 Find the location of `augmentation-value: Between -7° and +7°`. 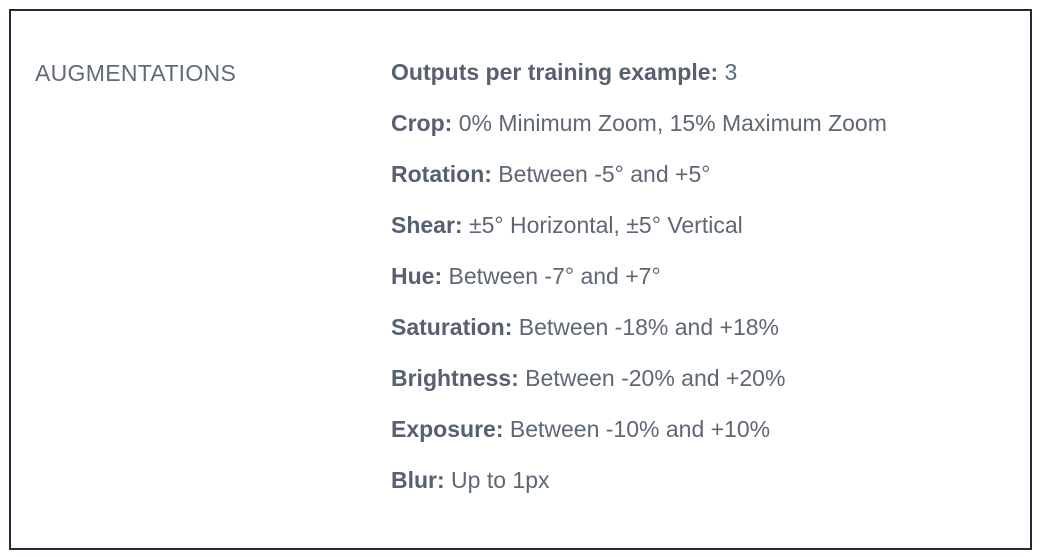

augmentation-value: Between -7° and +7° is located at coordinates (551, 276).